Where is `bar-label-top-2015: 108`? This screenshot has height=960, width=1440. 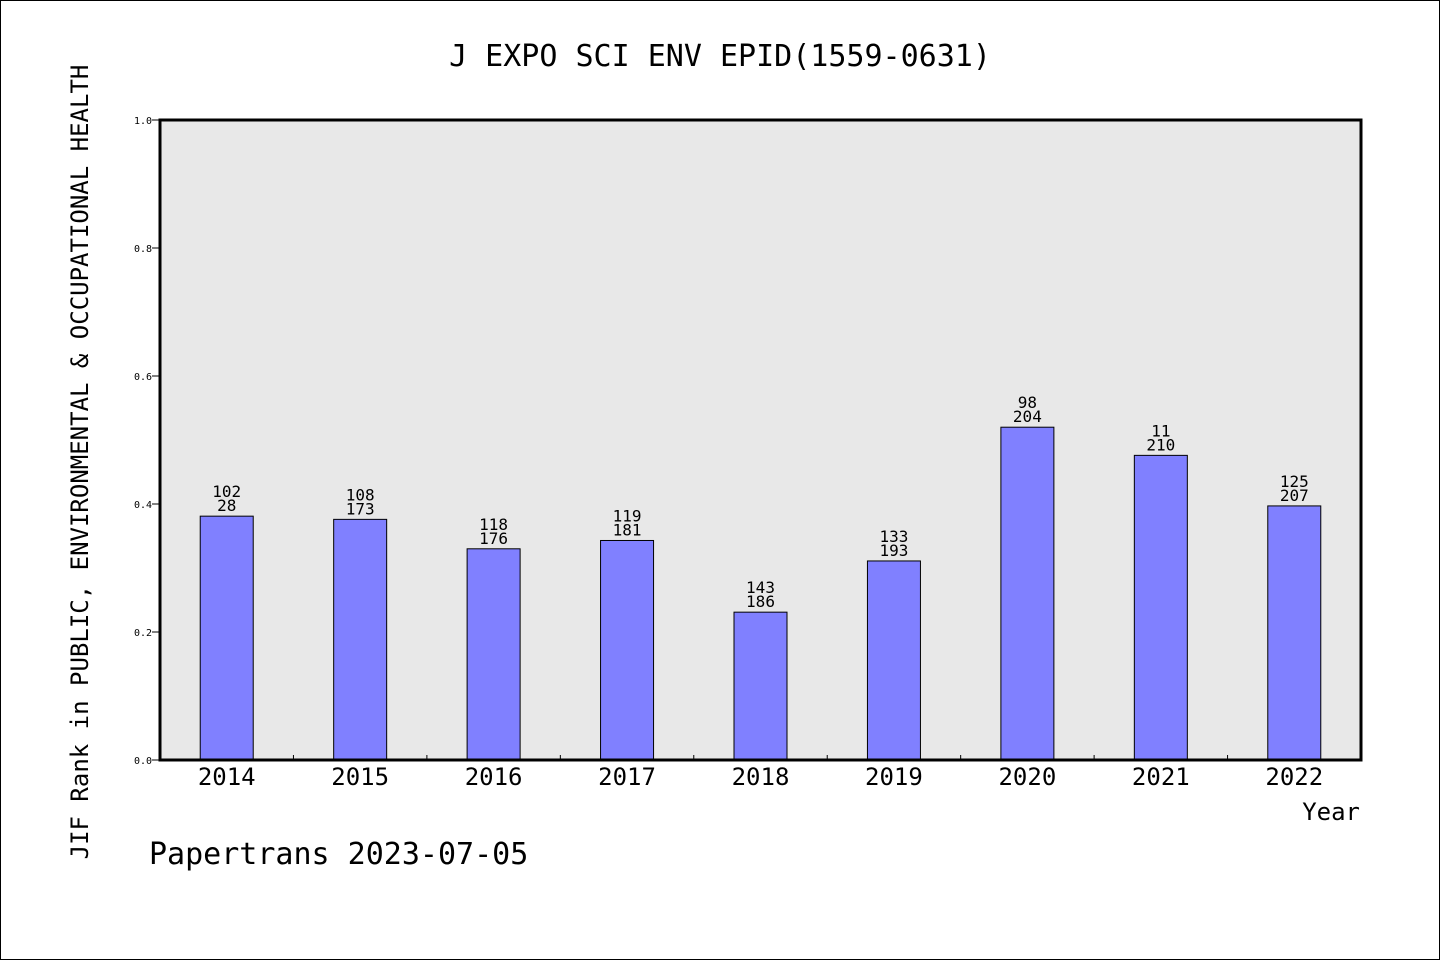
bar-label-top-2015: 108 is located at coordinates (360, 494).